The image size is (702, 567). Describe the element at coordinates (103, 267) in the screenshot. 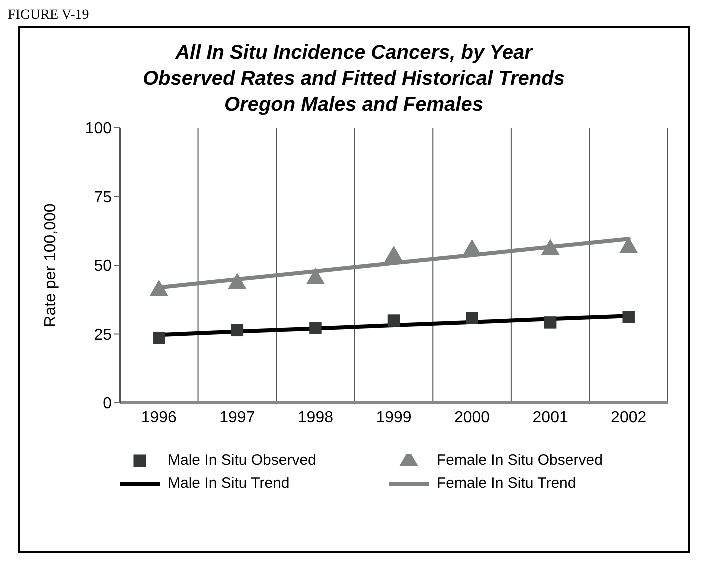

I see `y-tick-label: 50` at that location.